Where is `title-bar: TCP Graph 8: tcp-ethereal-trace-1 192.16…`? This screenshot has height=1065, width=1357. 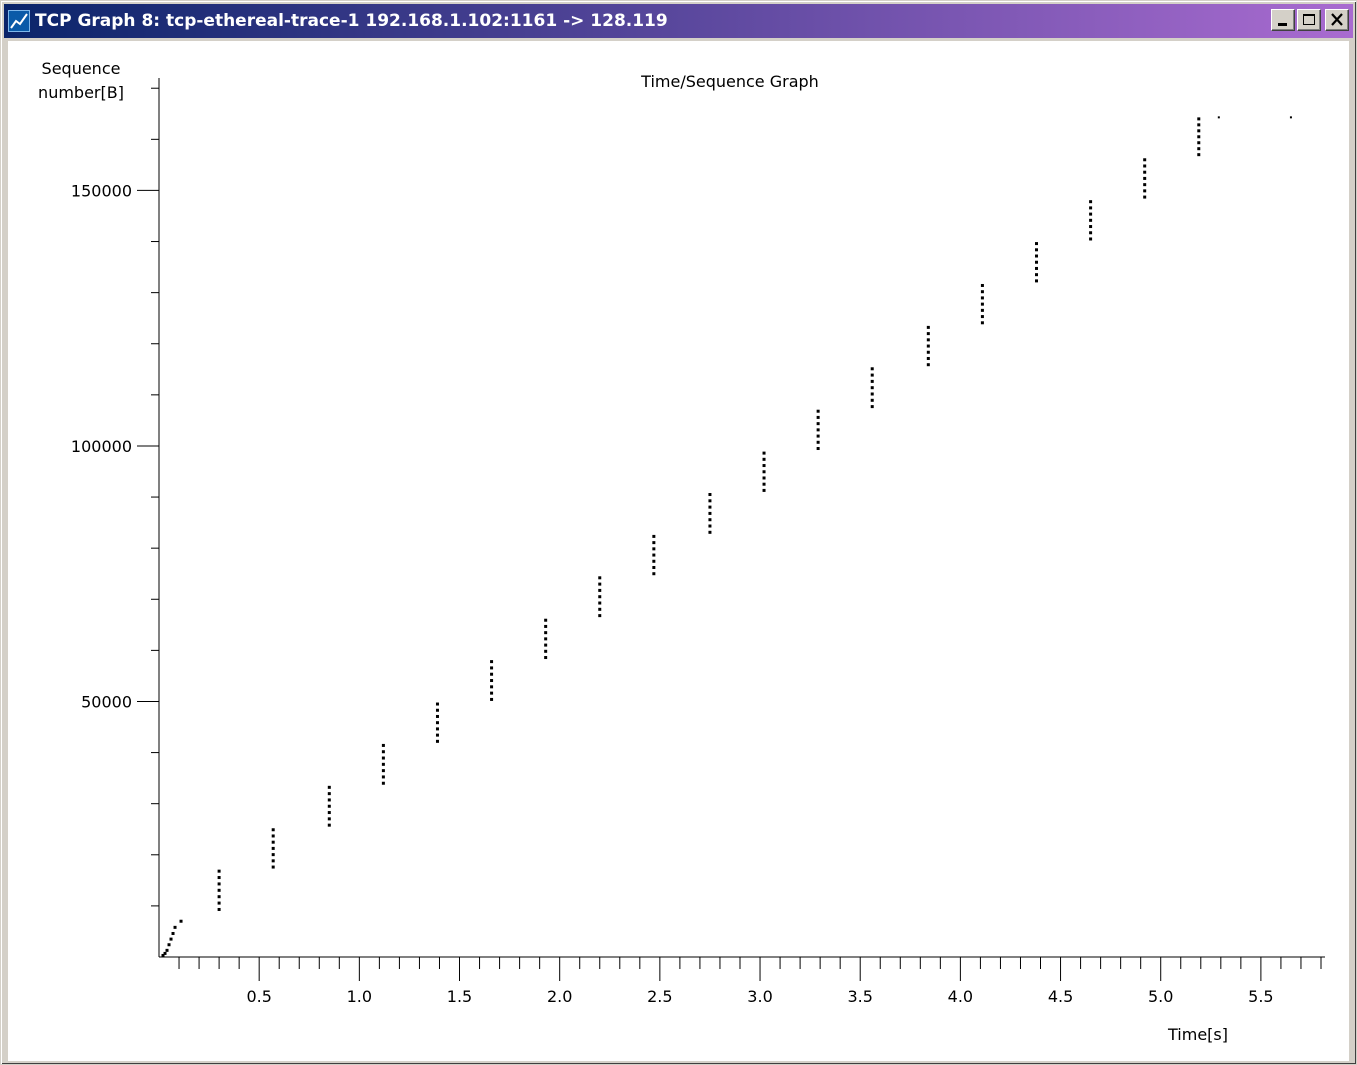 title-bar: TCP Graph 8: tcp-ethereal-trace-1 192.16… is located at coordinates (678, 21).